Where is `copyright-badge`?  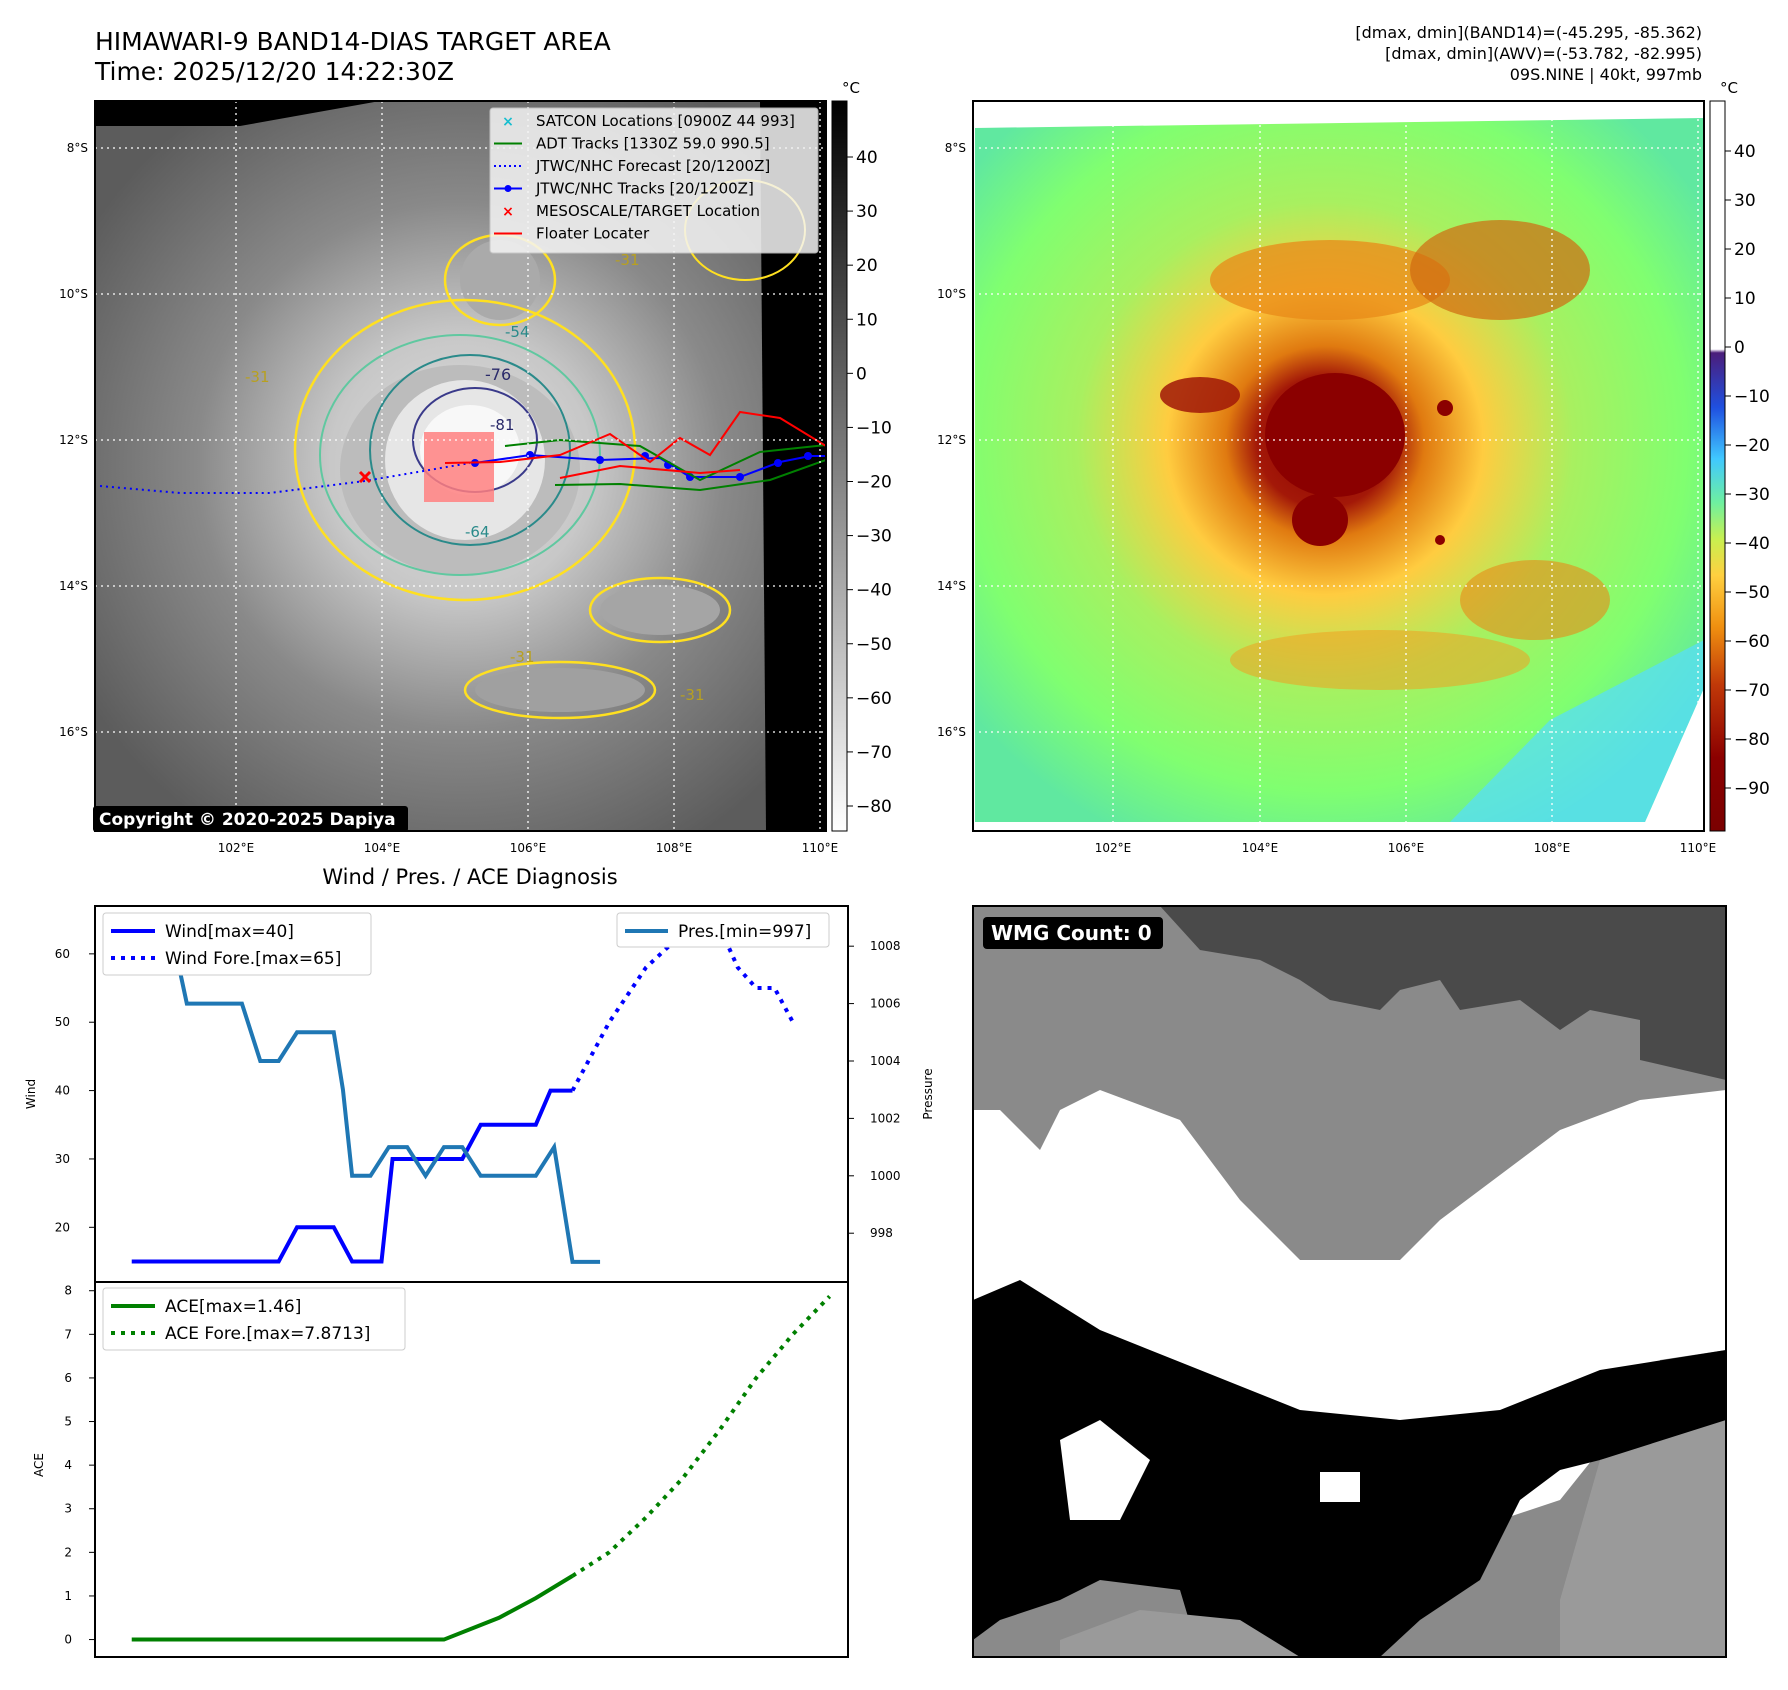 copyright-badge is located at coordinates (250, 819).